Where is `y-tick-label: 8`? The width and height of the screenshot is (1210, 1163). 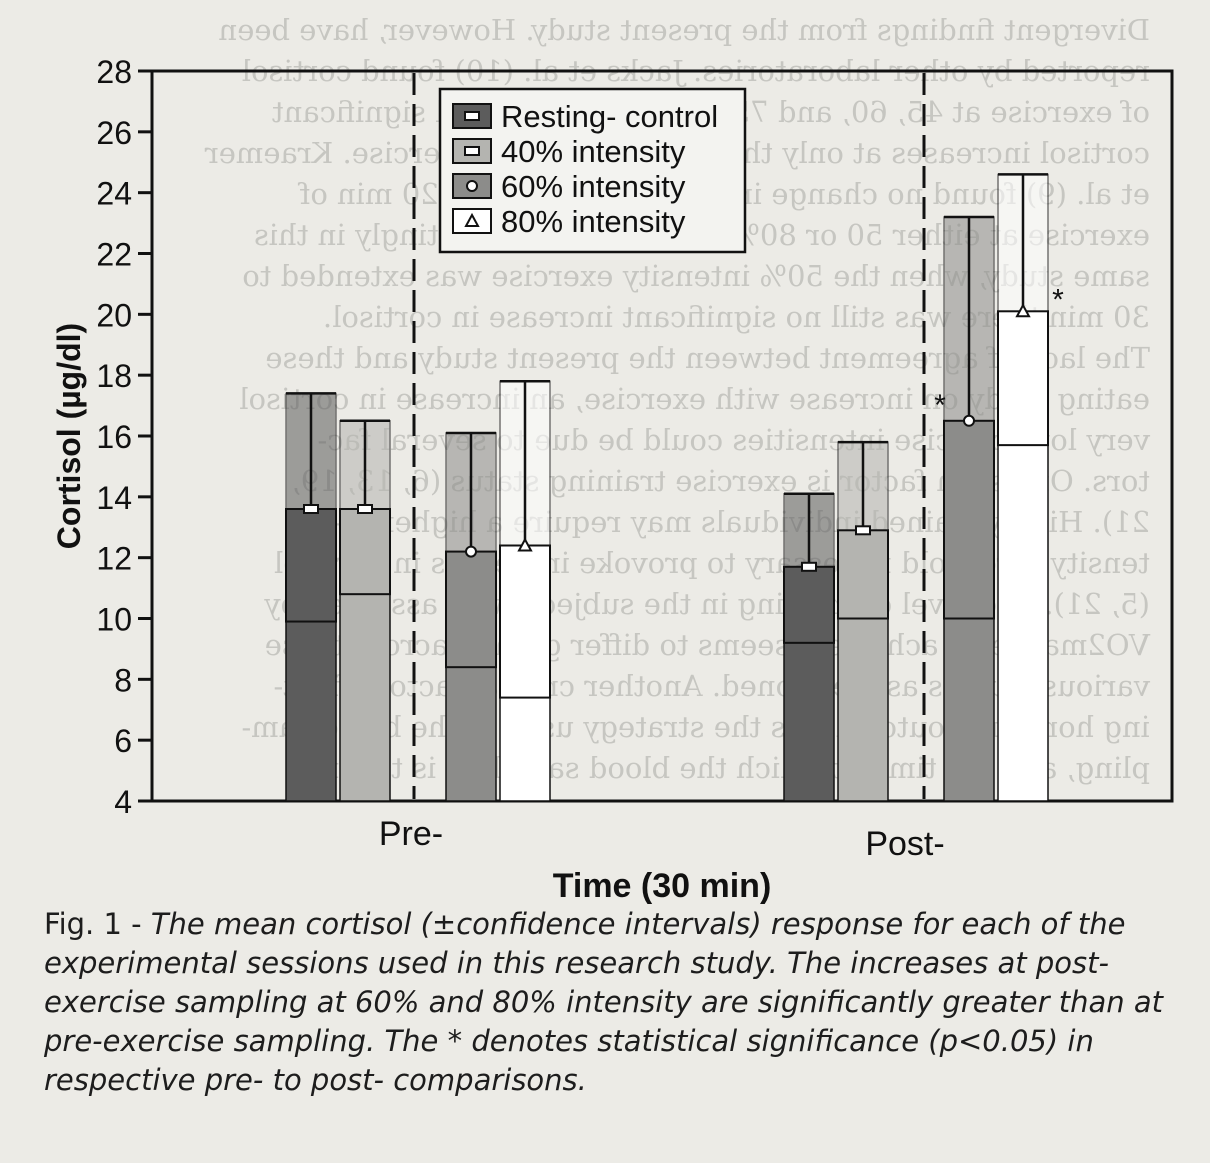
y-tick-label: 8 is located at coordinates (123, 680).